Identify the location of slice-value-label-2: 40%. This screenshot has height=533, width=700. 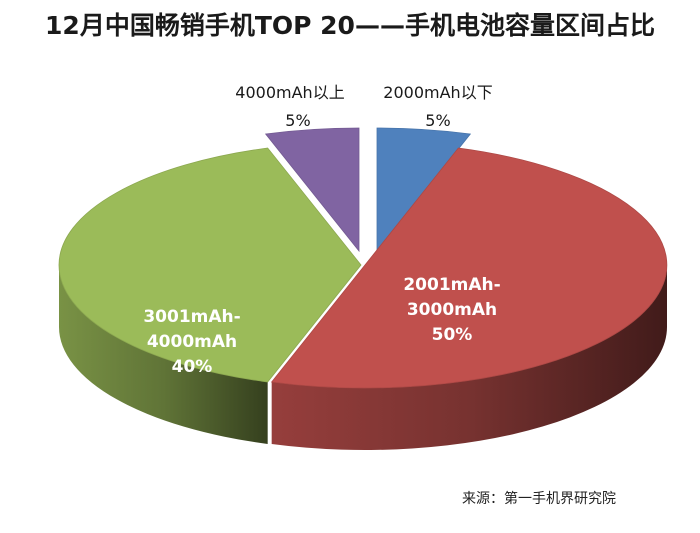
(192, 367).